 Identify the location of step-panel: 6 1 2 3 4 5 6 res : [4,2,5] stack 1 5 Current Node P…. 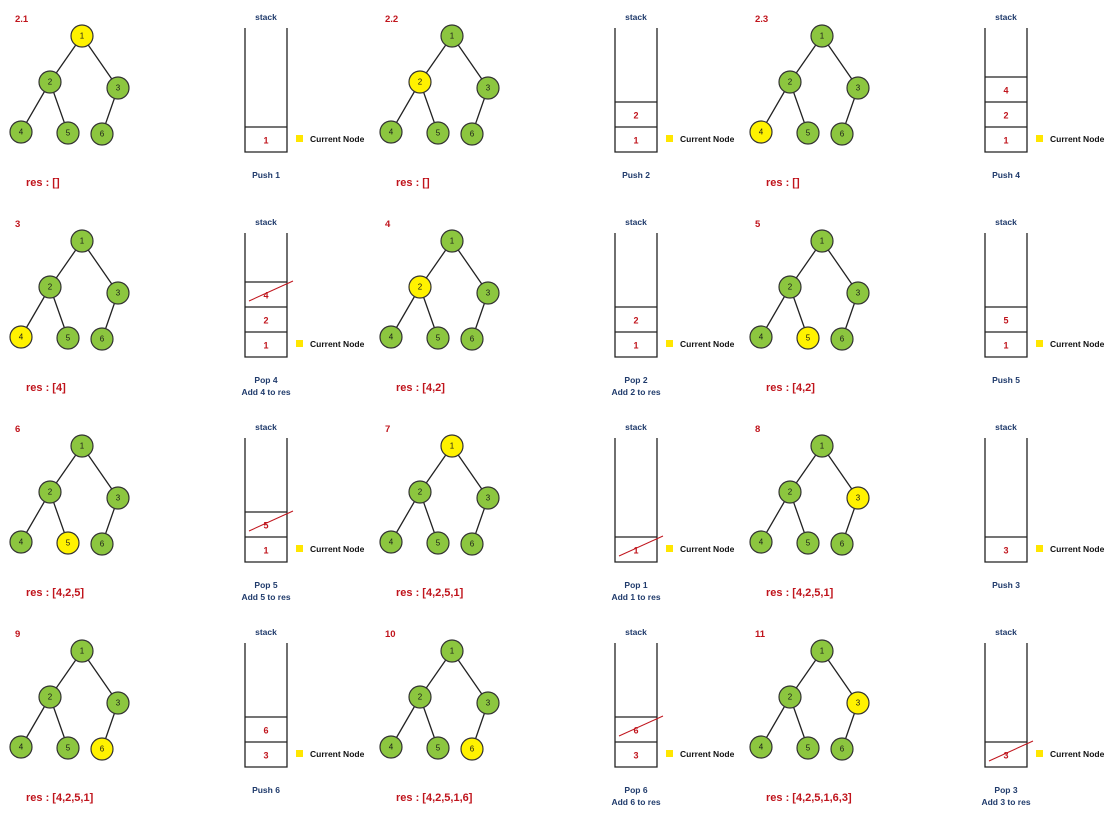
(187, 512).